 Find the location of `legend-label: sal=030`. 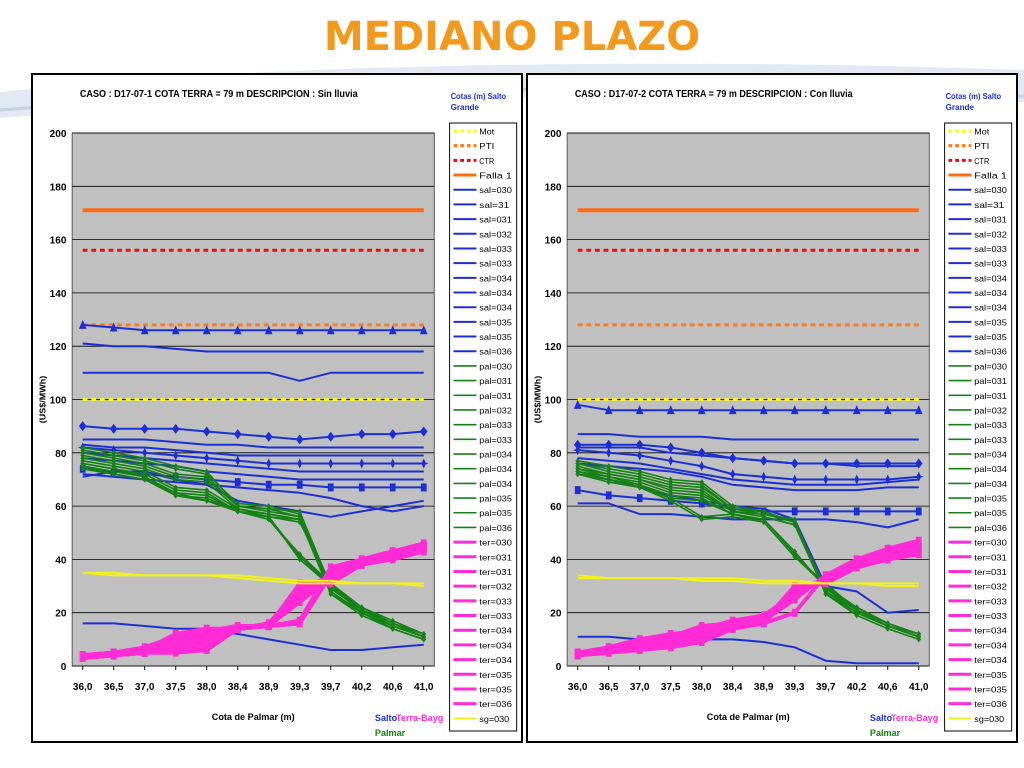

legend-label: sal=030 is located at coordinates (495, 190).